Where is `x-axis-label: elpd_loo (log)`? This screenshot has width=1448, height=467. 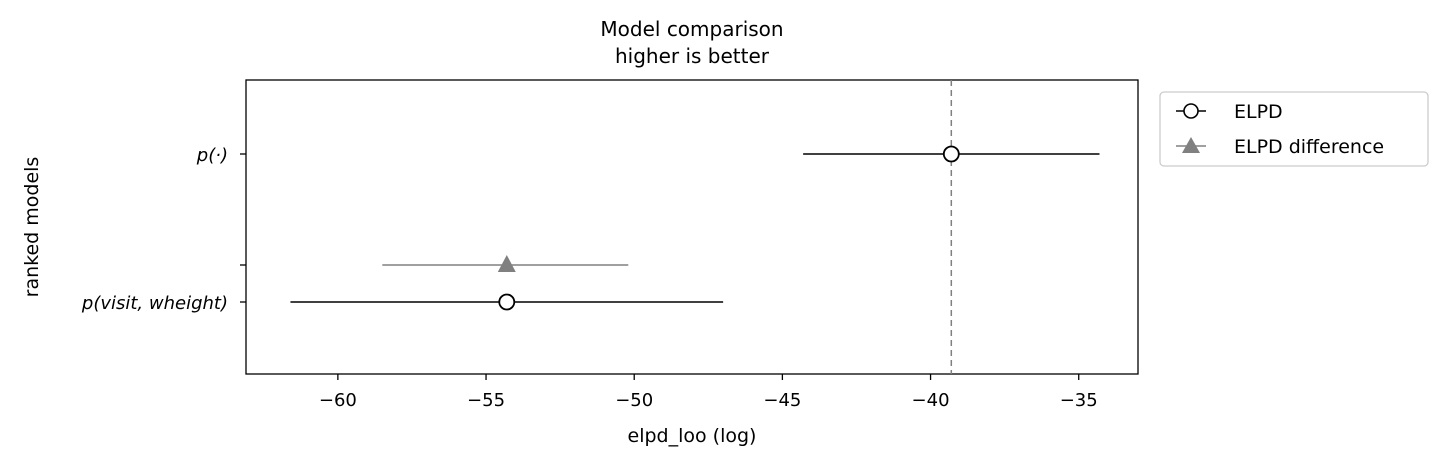 x-axis-label: elpd_loo (log) is located at coordinates (692, 436).